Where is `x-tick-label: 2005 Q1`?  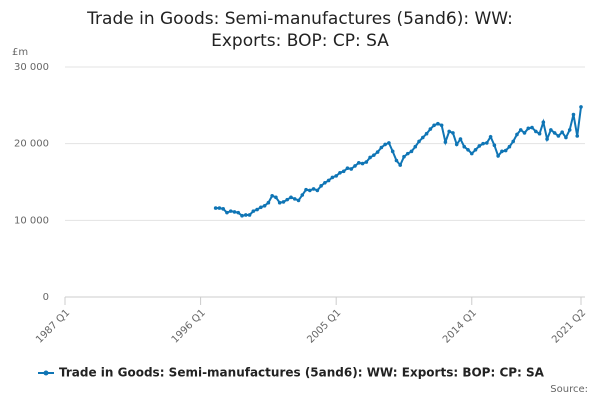
x-tick-label: 2005 Q1 is located at coordinates (324, 326).